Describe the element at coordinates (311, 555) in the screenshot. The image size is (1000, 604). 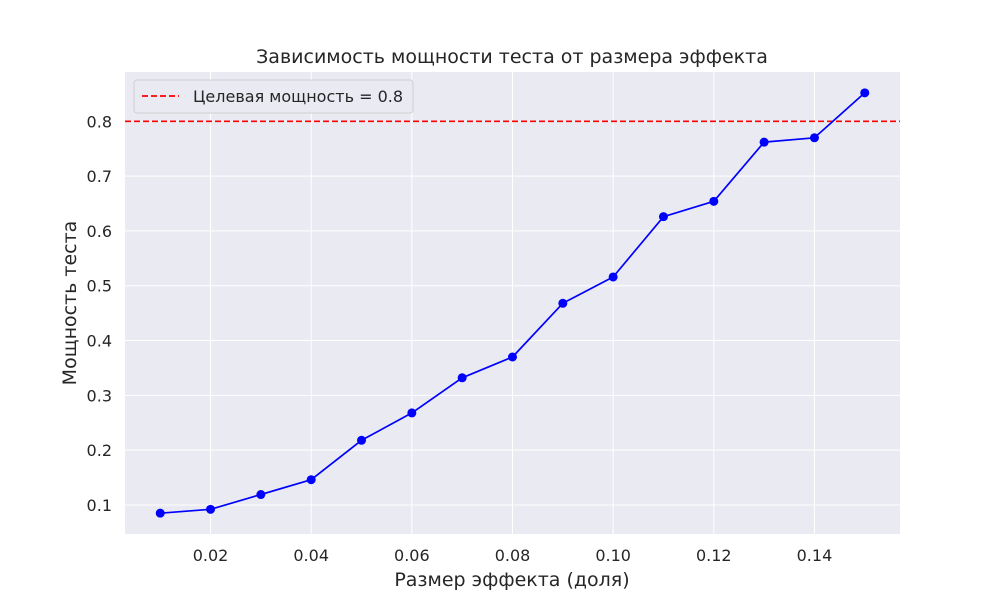
I see `x-tick-label: 0.04` at that location.